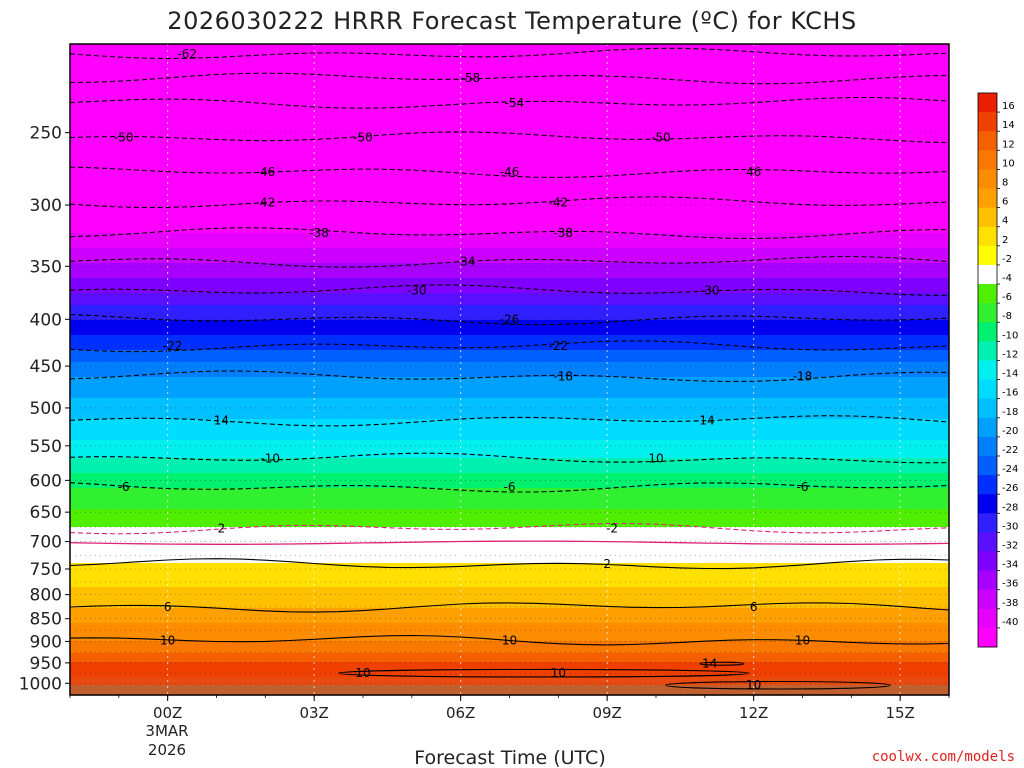  What do you see at coordinates (266, 202) in the screenshot?
I see `contour-label: -42` at bounding box center [266, 202].